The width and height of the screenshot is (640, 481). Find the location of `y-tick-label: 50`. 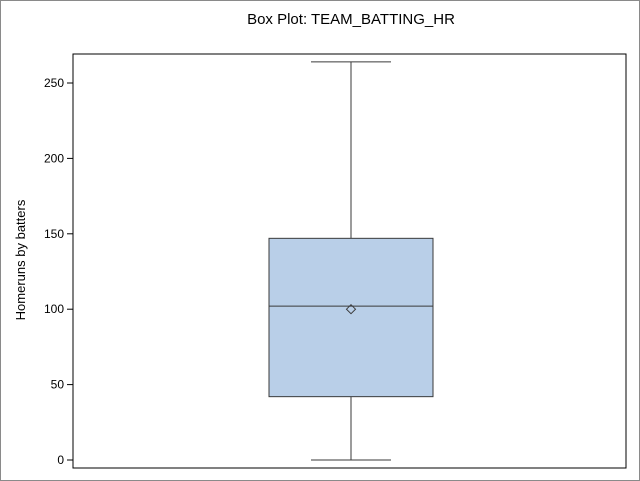

y-tick-label: 50 is located at coordinates (58, 385).